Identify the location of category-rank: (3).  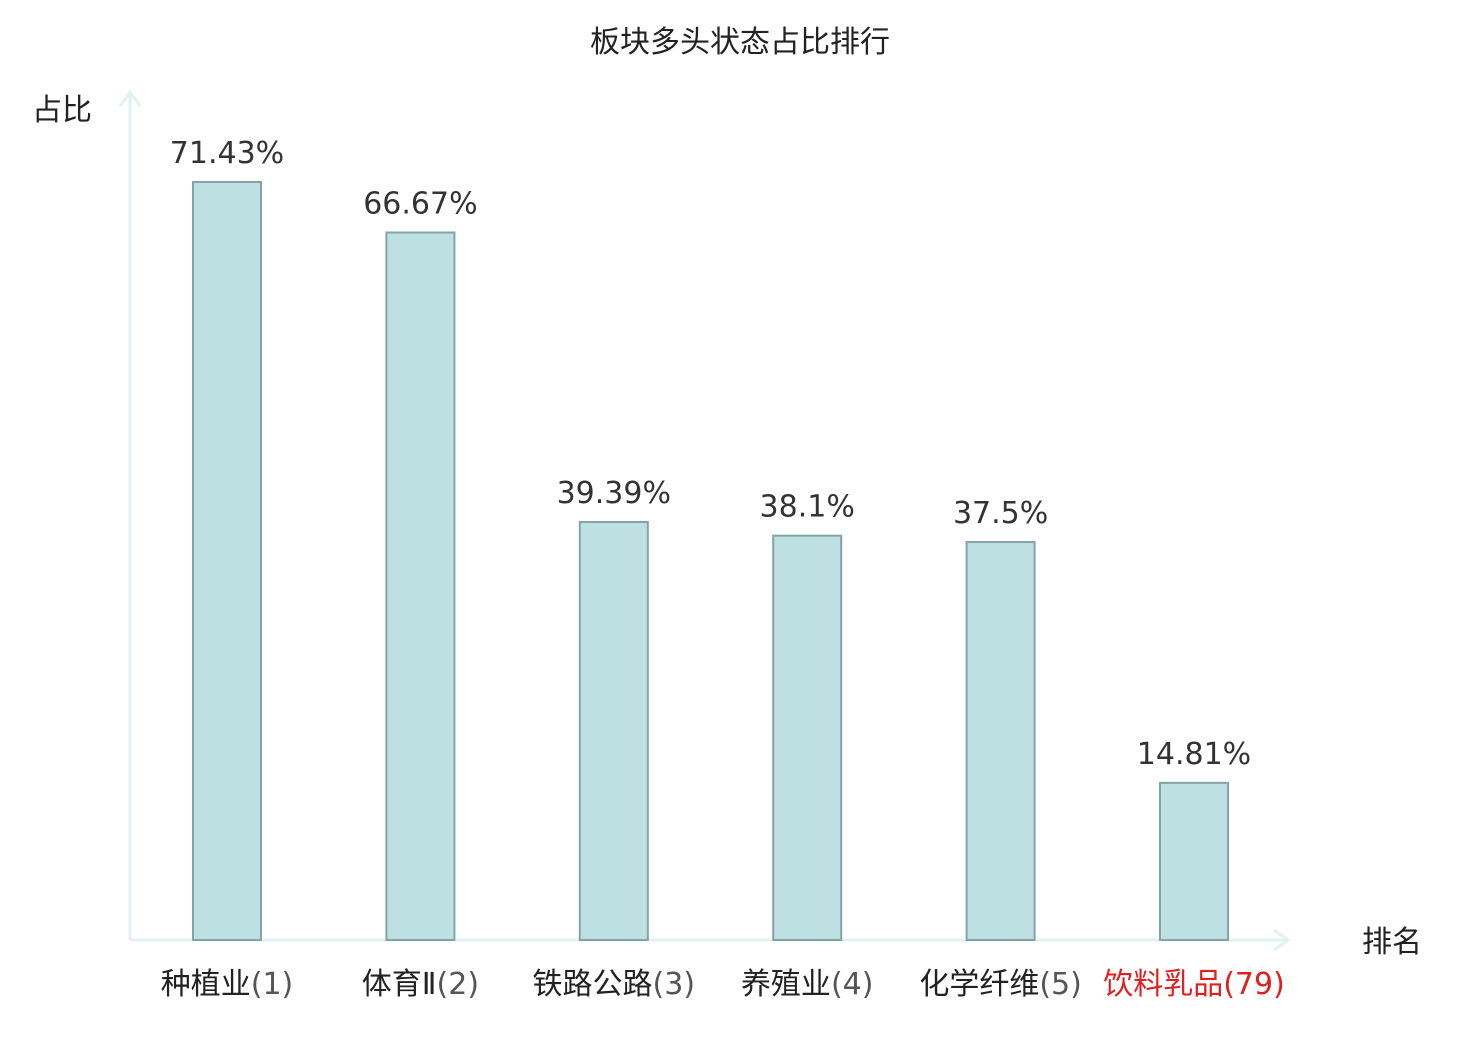
(674, 984).